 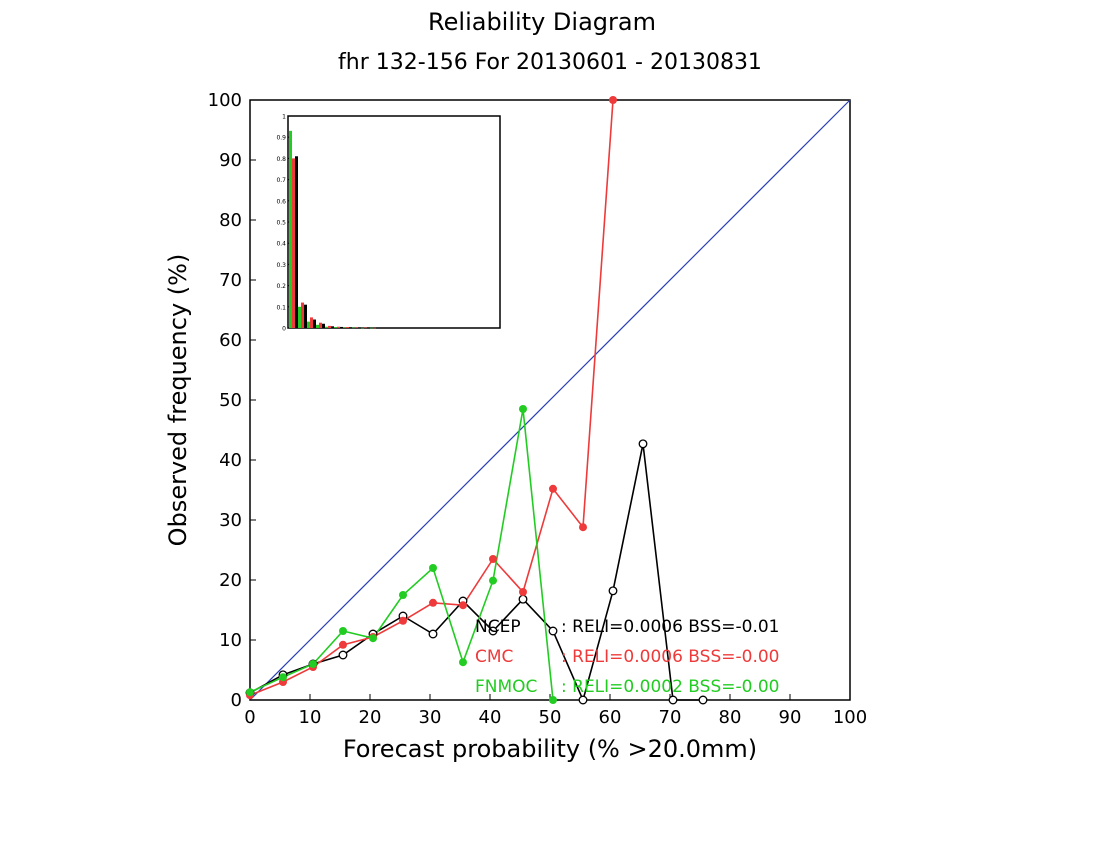 I want to click on chart-subtitle: fhr 132-156 For 20130601 - 20130831, so click(x=550, y=62).